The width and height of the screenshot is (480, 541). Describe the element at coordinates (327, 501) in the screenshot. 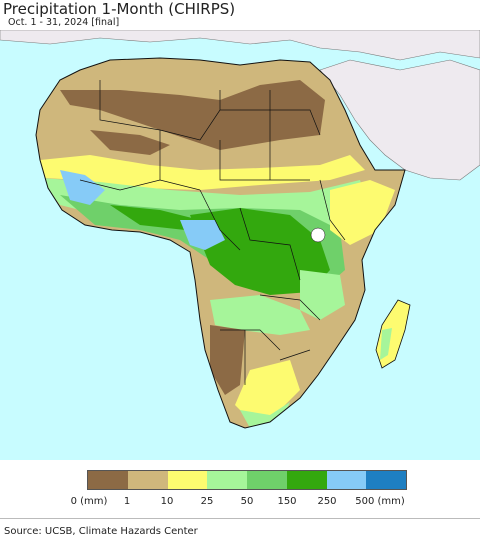

I see `legend-tick-6: 250` at that location.